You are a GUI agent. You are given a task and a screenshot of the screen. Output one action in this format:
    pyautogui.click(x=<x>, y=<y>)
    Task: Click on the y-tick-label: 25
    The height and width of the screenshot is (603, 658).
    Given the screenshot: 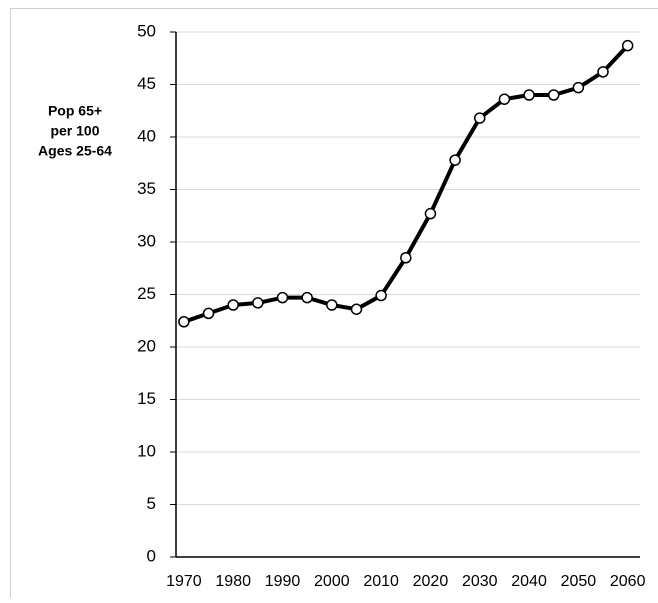 What is the action you would take?
    pyautogui.click(x=146, y=293)
    